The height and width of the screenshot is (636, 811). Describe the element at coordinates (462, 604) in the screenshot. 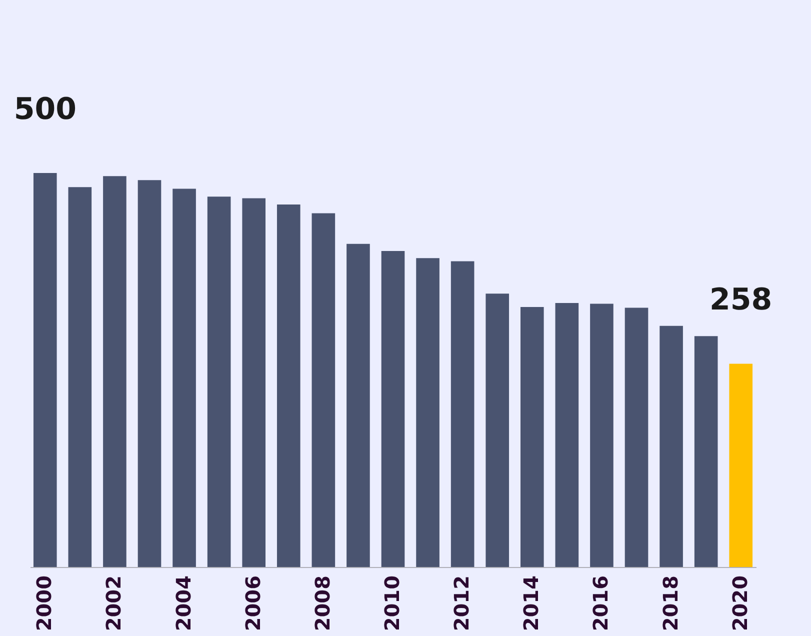

I see `x-tick-label: 2012` at that location.